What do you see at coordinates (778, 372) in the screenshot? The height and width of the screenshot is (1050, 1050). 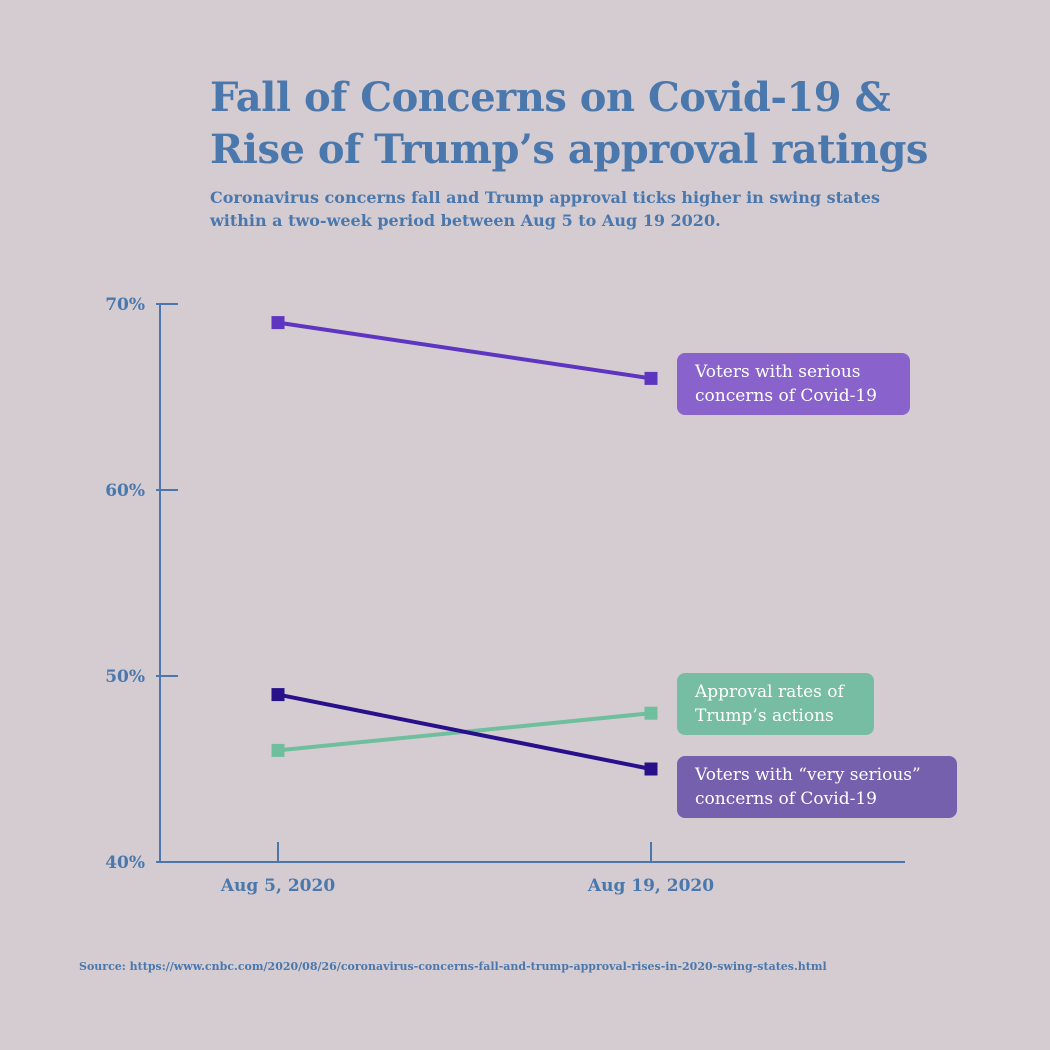 I see `series-label-line: Voters with serious` at bounding box center [778, 372].